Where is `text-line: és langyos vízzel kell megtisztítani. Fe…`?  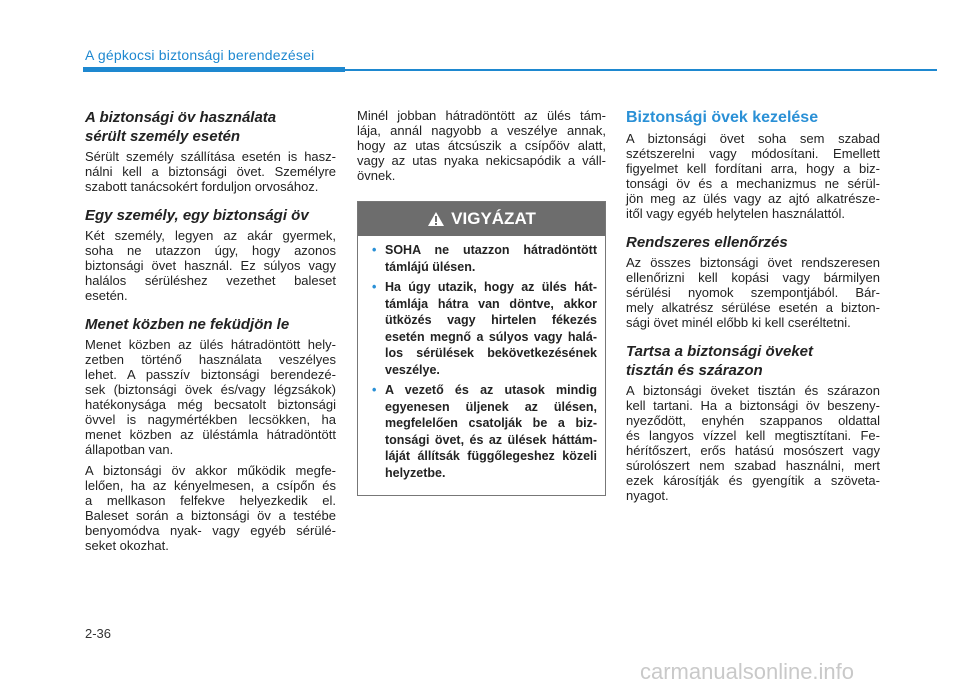 text-line: és langyos vízzel kell megtisztítani. Fe… is located at coordinates (753, 435).